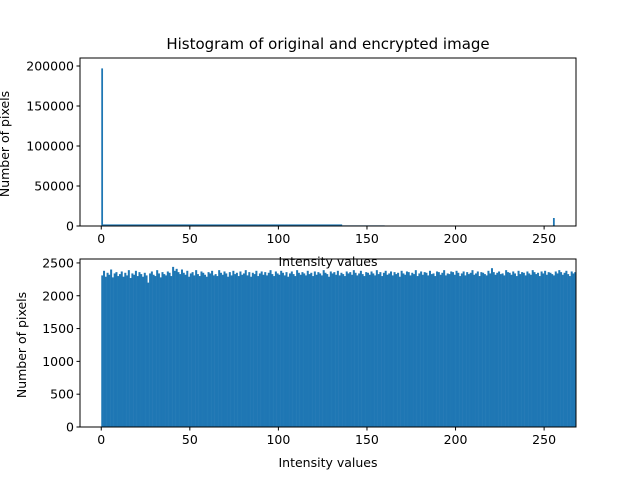 The image size is (640, 480). What do you see at coordinates (70, 226) in the screenshot?
I see `original-ytick-label-0: 0` at bounding box center [70, 226].